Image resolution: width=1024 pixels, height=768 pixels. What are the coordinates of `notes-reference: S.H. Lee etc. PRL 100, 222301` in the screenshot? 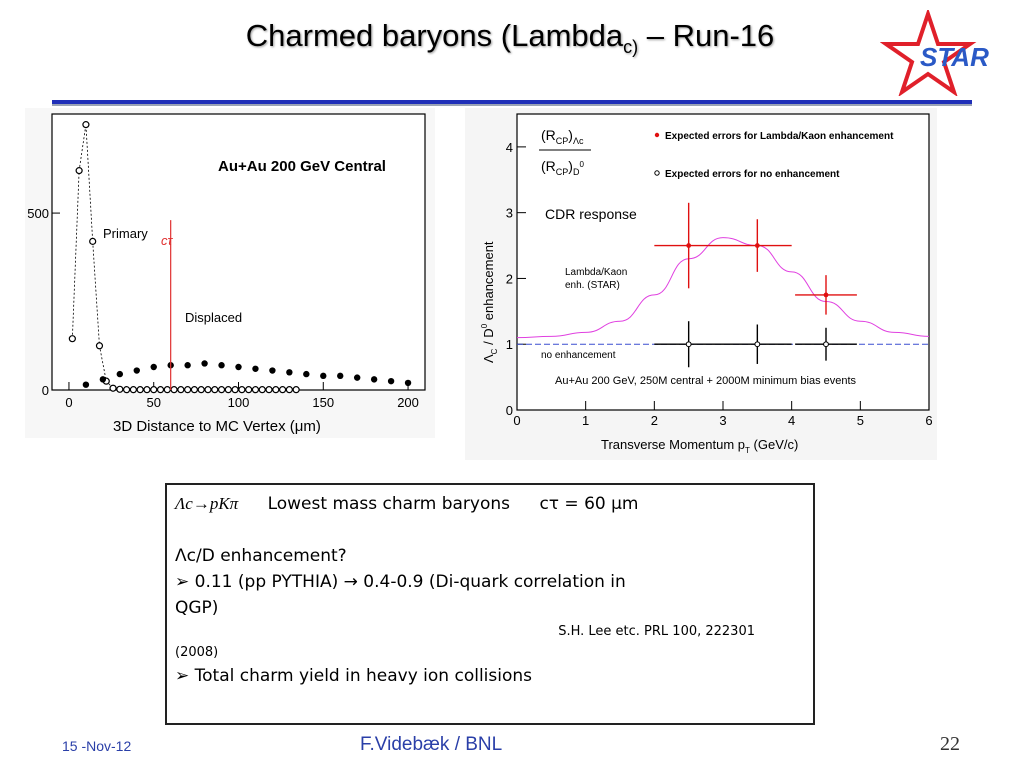 It's located at (656, 631).